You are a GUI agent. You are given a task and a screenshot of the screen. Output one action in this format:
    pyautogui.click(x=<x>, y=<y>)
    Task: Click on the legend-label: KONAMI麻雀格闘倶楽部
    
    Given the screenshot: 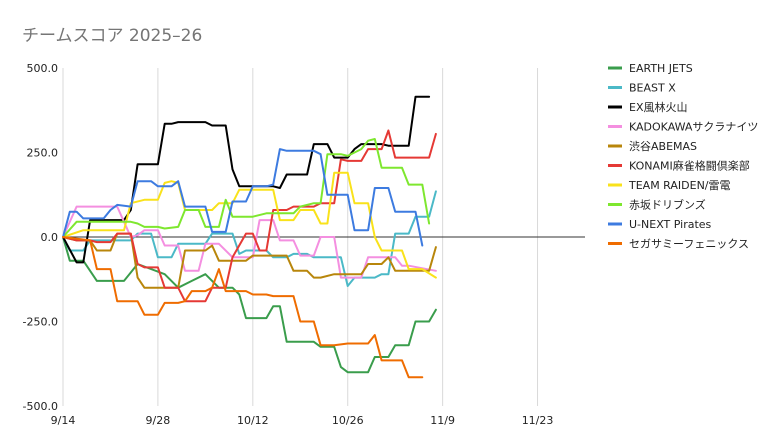 What is the action you would take?
    pyautogui.click(x=689, y=166)
    